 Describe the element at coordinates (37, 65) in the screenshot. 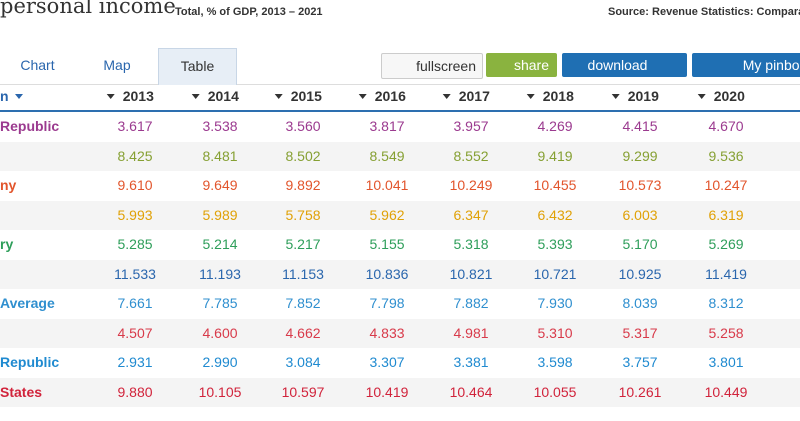

I see `tab: Chart` at that location.